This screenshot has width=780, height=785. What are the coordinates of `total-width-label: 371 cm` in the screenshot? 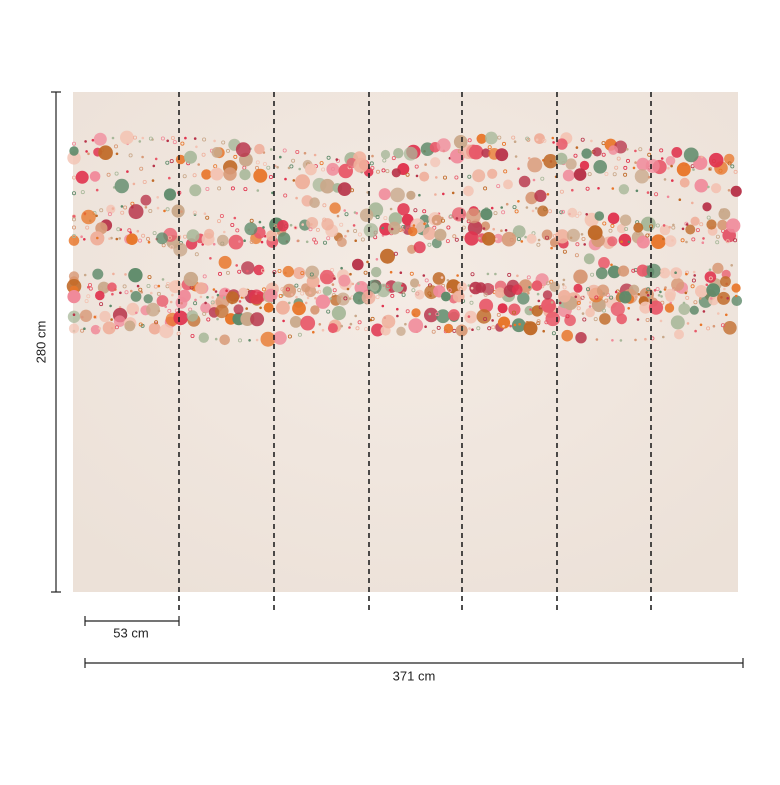 It's located at (414, 675).